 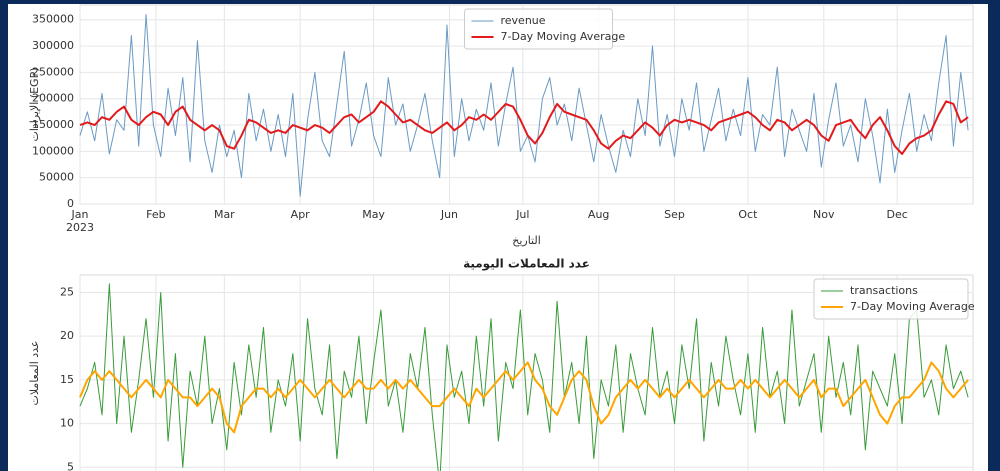 What do you see at coordinates (522, 214) in the screenshot?
I see `x-tick-label: Jul` at bounding box center [522, 214].